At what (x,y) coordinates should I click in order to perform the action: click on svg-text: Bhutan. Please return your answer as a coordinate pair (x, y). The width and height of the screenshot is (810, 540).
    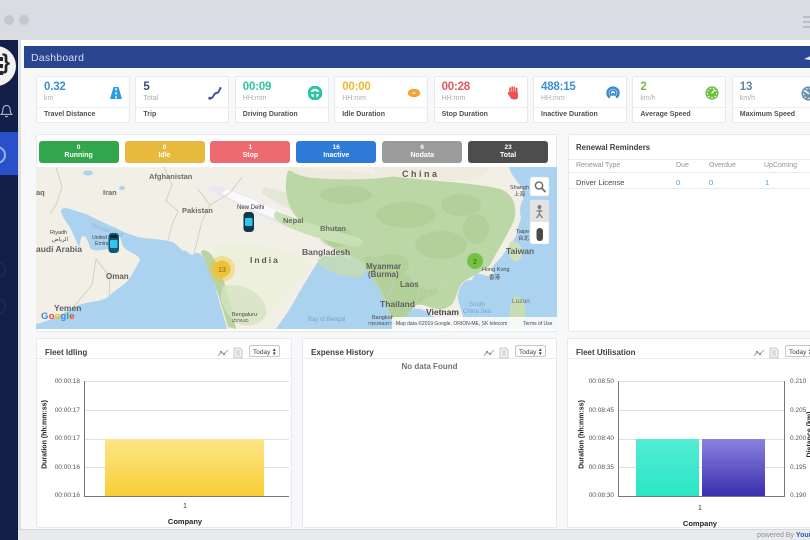
    Looking at the image, I should click on (333, 228).